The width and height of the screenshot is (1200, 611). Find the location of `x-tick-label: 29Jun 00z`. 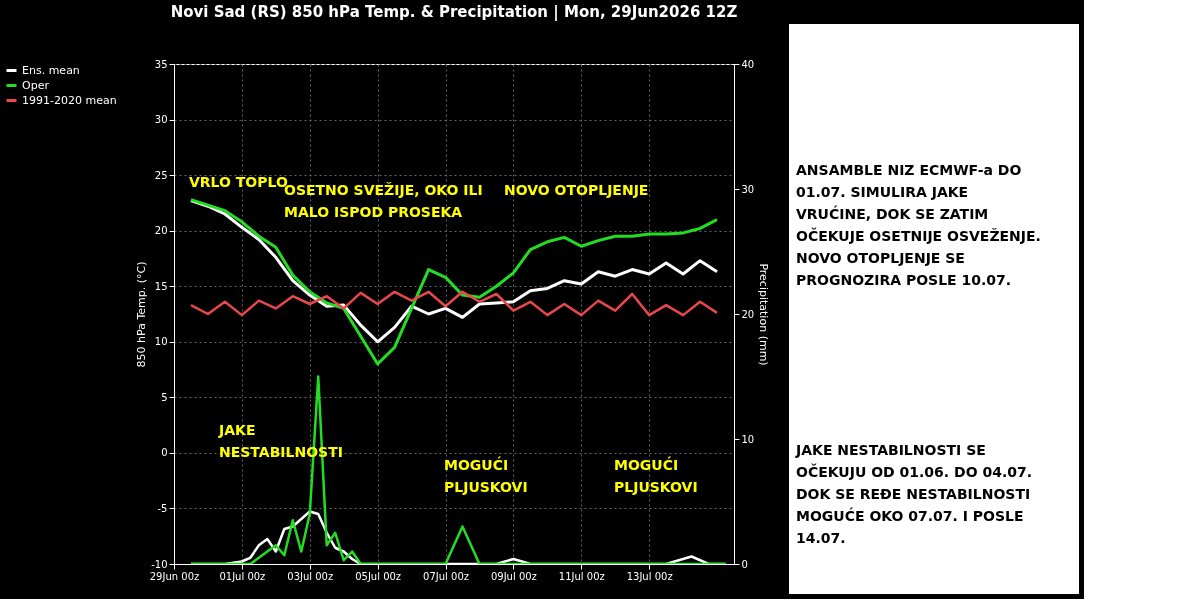

x-tick-label: 29Jun 00z is located at coordinates (174, 576).